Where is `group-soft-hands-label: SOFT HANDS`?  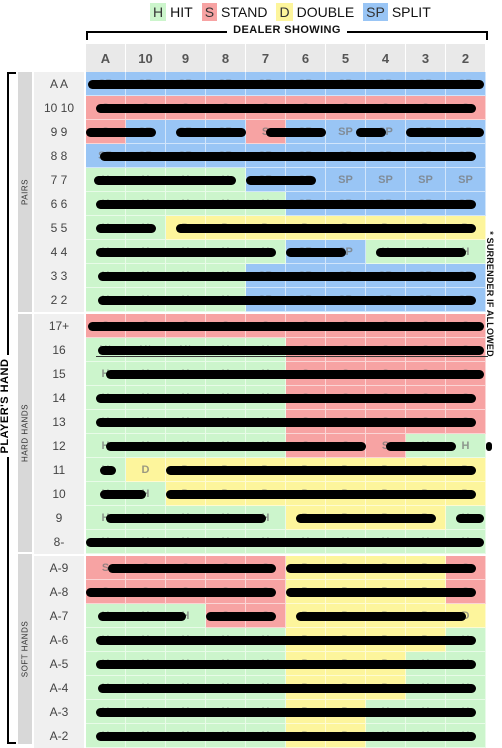 group-soft-hands-label: SOFT HANDS is located at coordinates (25, 649).